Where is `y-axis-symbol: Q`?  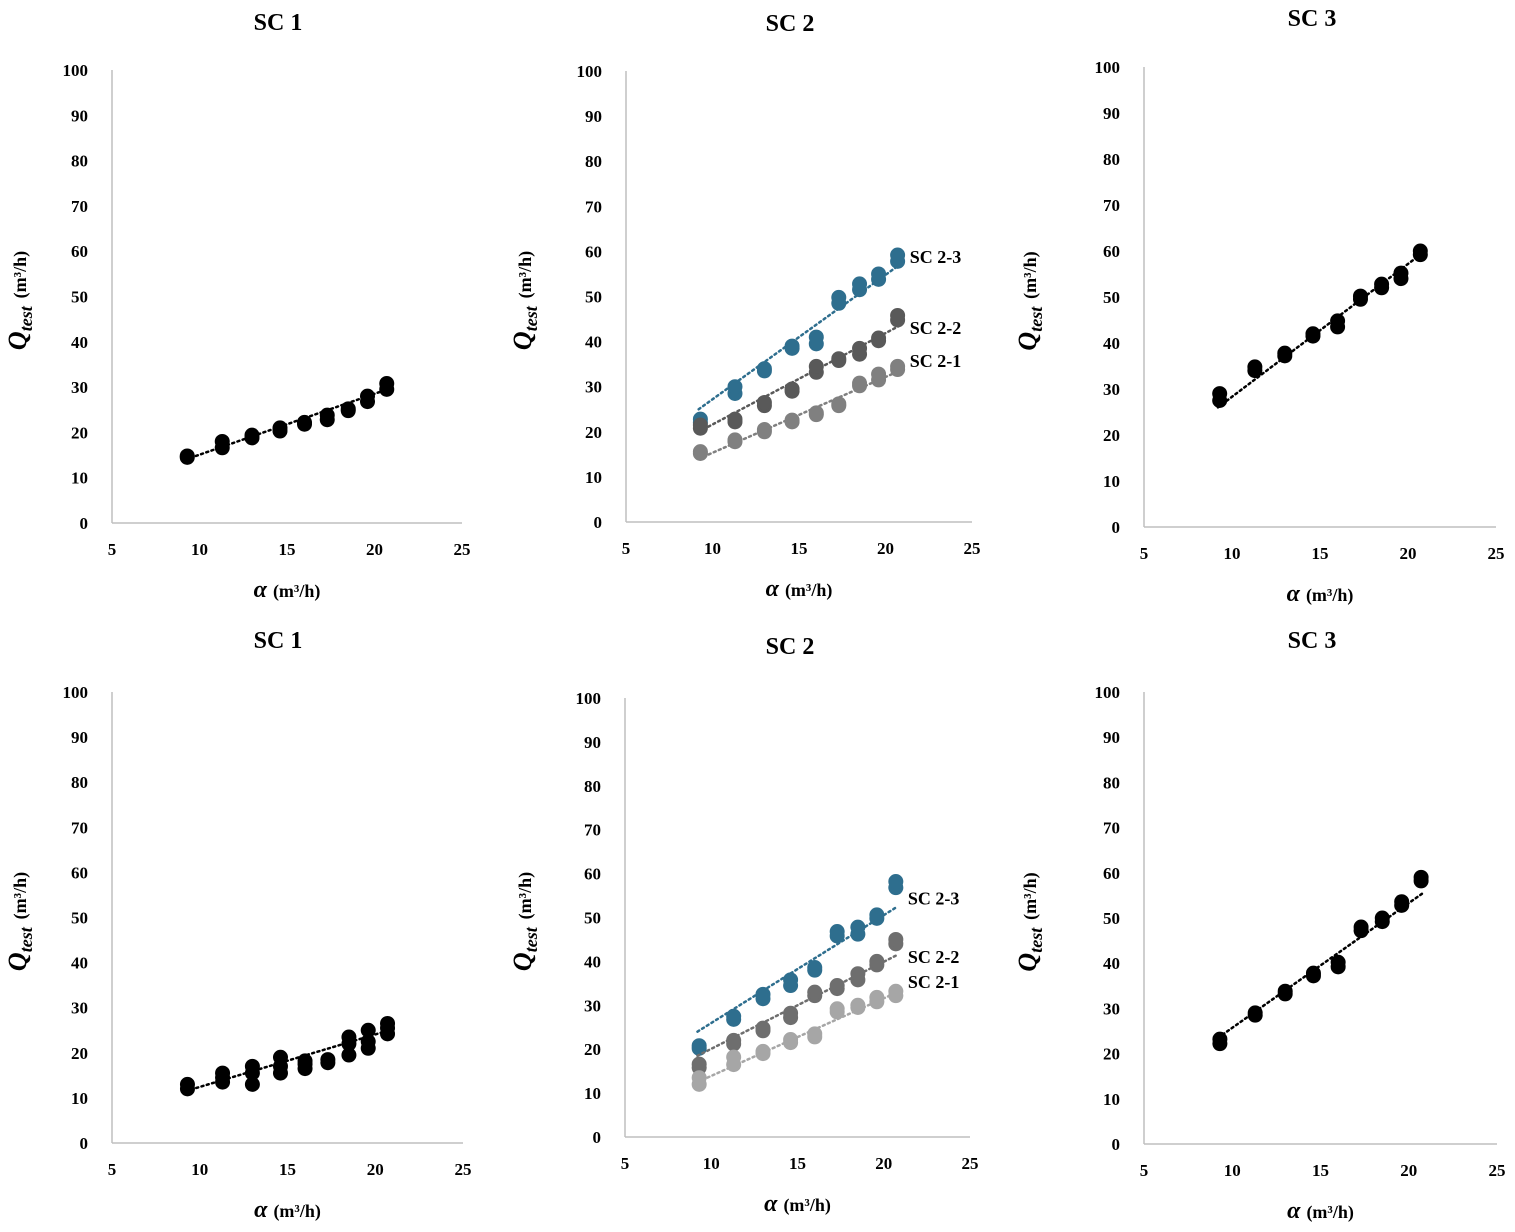 y-axis-symbol: Q is located at coordinates (17, 961).